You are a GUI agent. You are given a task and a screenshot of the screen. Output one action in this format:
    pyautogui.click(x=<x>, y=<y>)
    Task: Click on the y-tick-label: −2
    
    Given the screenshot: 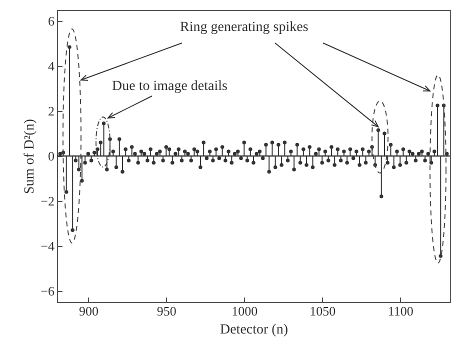 What is the action you would take?
    pyautogui.click(x=47, y=200)
    